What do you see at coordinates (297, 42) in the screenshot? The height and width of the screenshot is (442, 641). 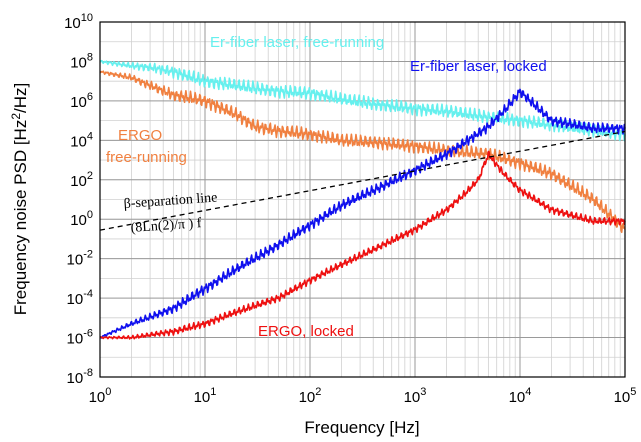 I see `label-er-free-running: Er-fiber laser, free-running` at bounding box center [297, 42].